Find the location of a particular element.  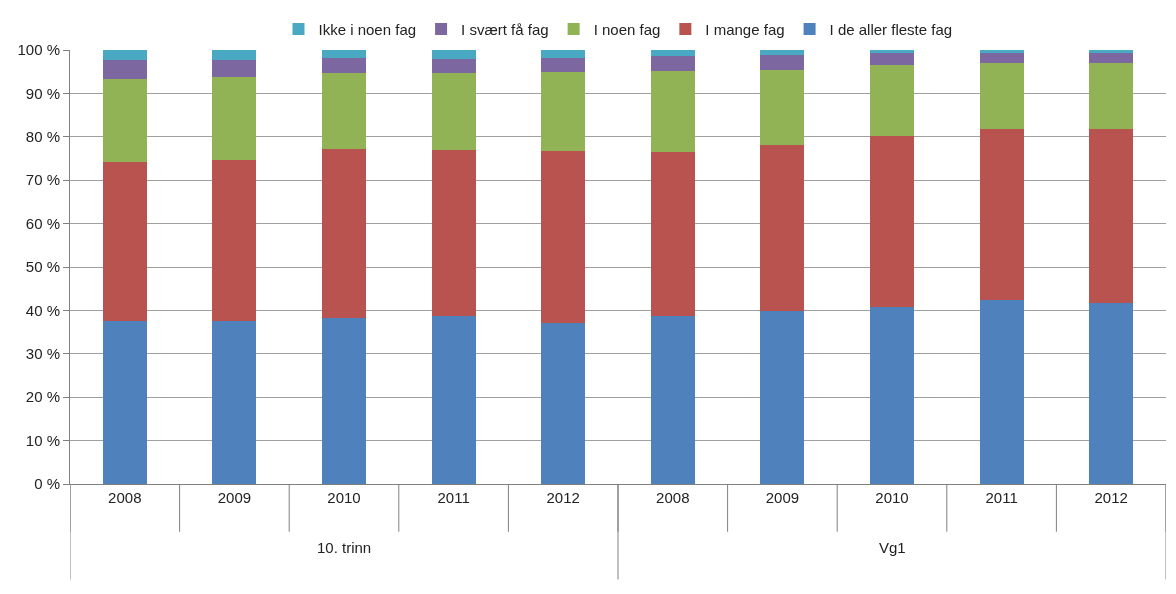

y-tick-label: 90 % is located at coordinates (42, 93).